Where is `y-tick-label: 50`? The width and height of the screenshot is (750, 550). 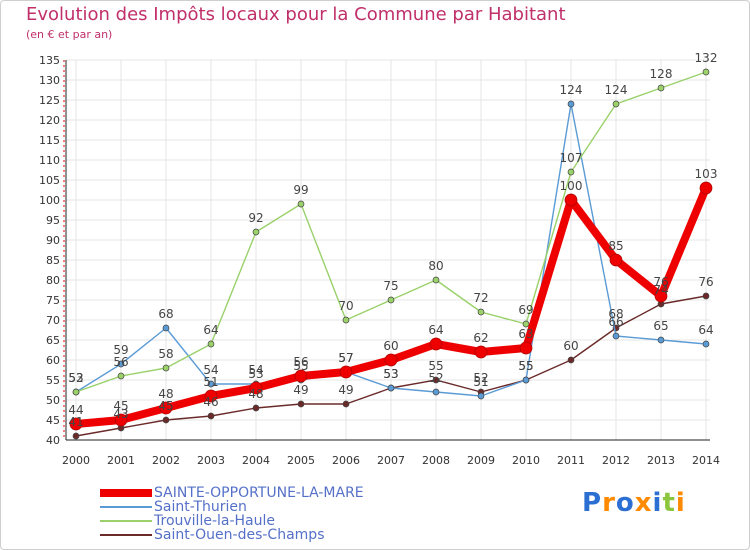 y-tick-label: 50 is located at coordinates (53, 400).